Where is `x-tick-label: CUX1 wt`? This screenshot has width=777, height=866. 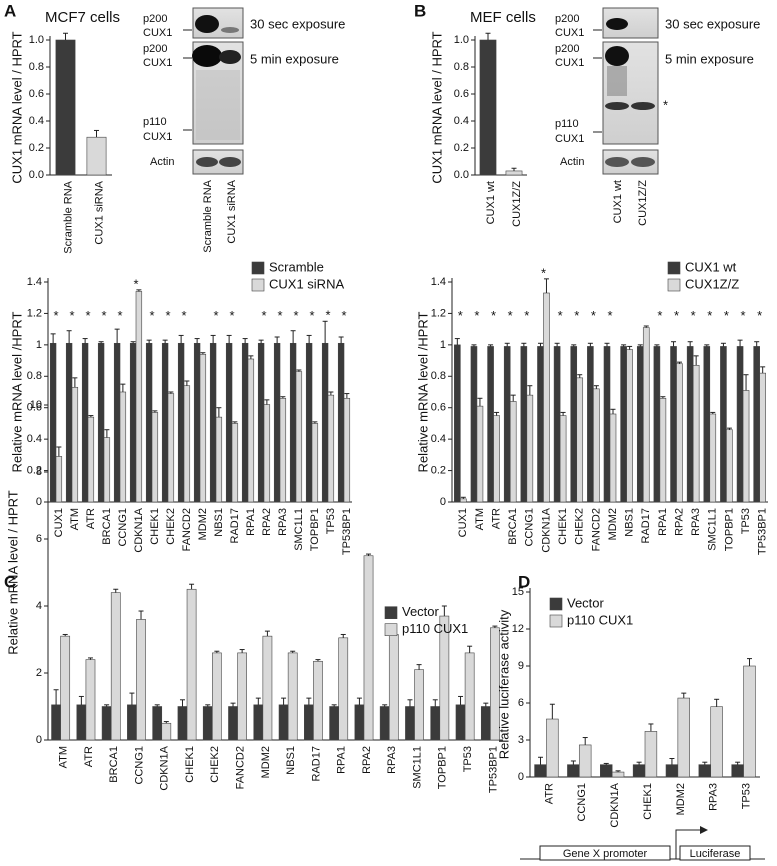 x-tick-label: CUX1 wt is located at coordinates (491, 202).